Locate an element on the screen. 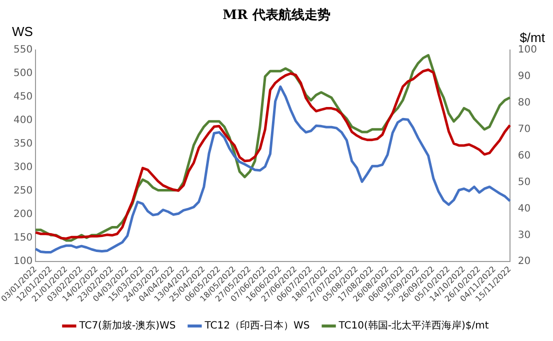  y-tick-label: 500 is located at coordinates (23, 74).